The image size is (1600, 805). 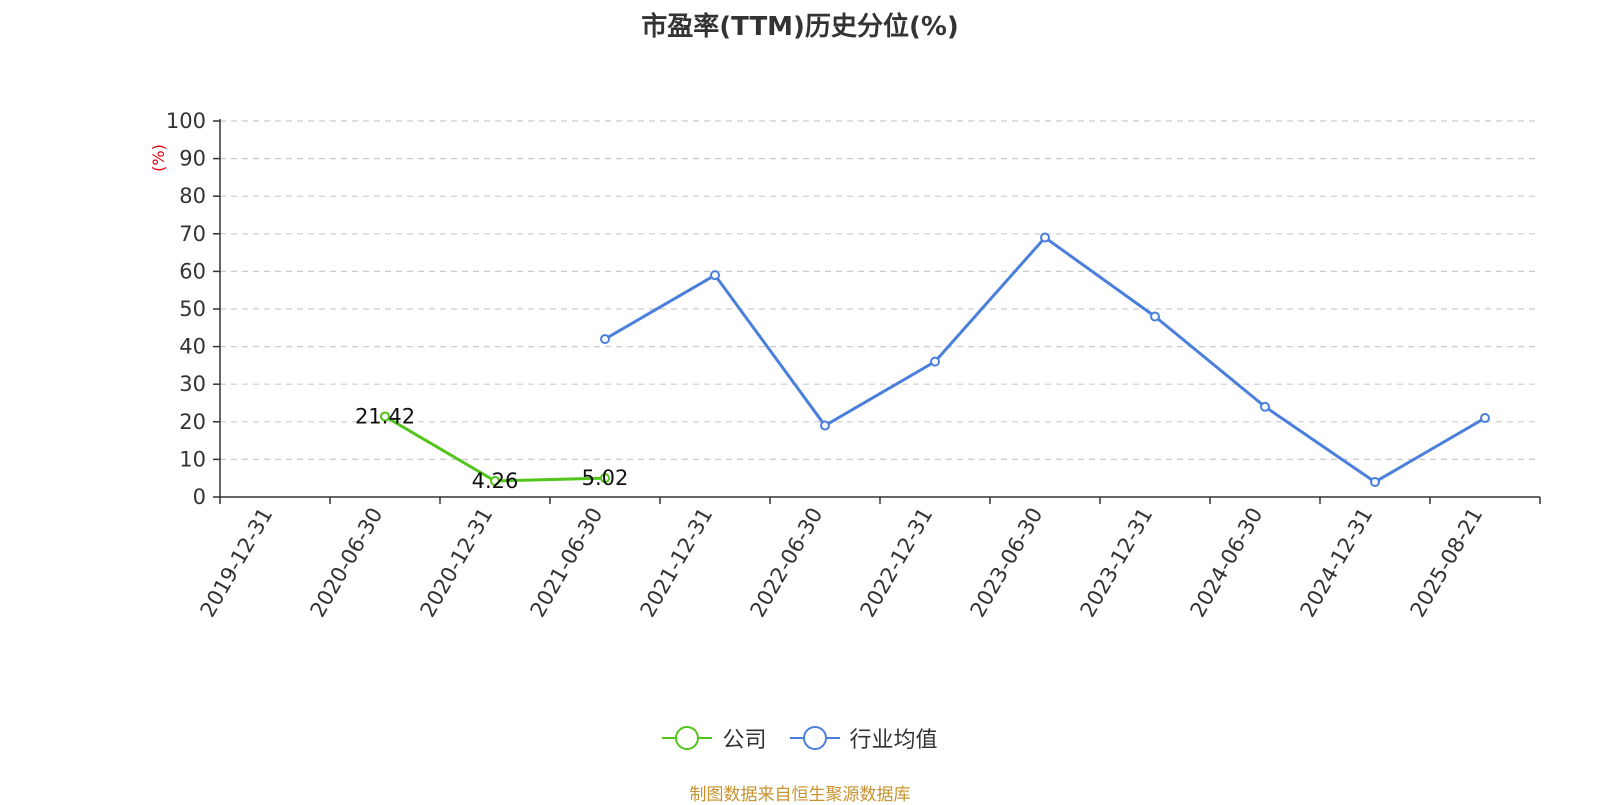 I want to click on data-label: 5.02, so click(x=605, y=478).